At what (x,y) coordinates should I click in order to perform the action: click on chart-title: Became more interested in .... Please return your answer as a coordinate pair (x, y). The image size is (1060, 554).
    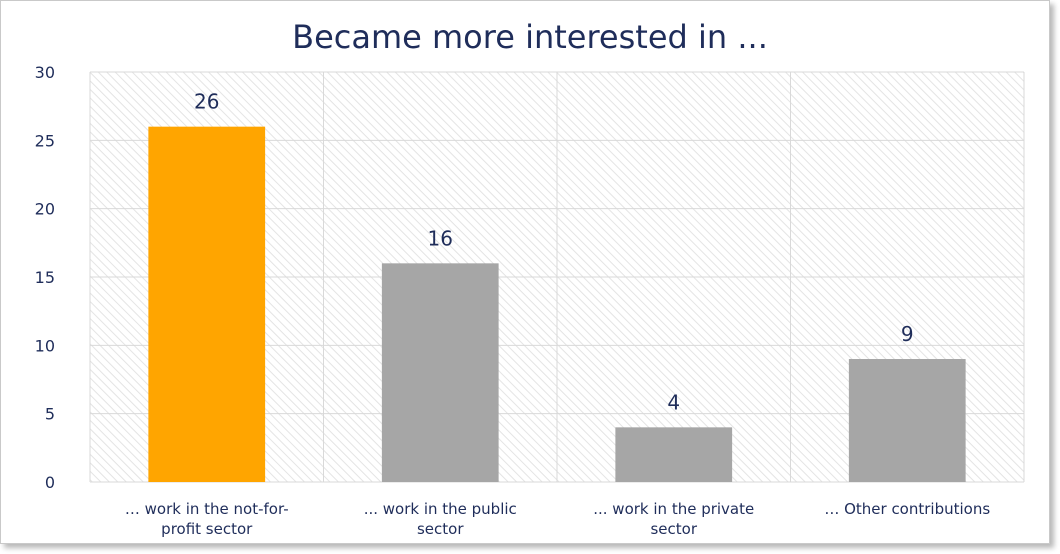
    Looking at the image, I should click on (530, 37).